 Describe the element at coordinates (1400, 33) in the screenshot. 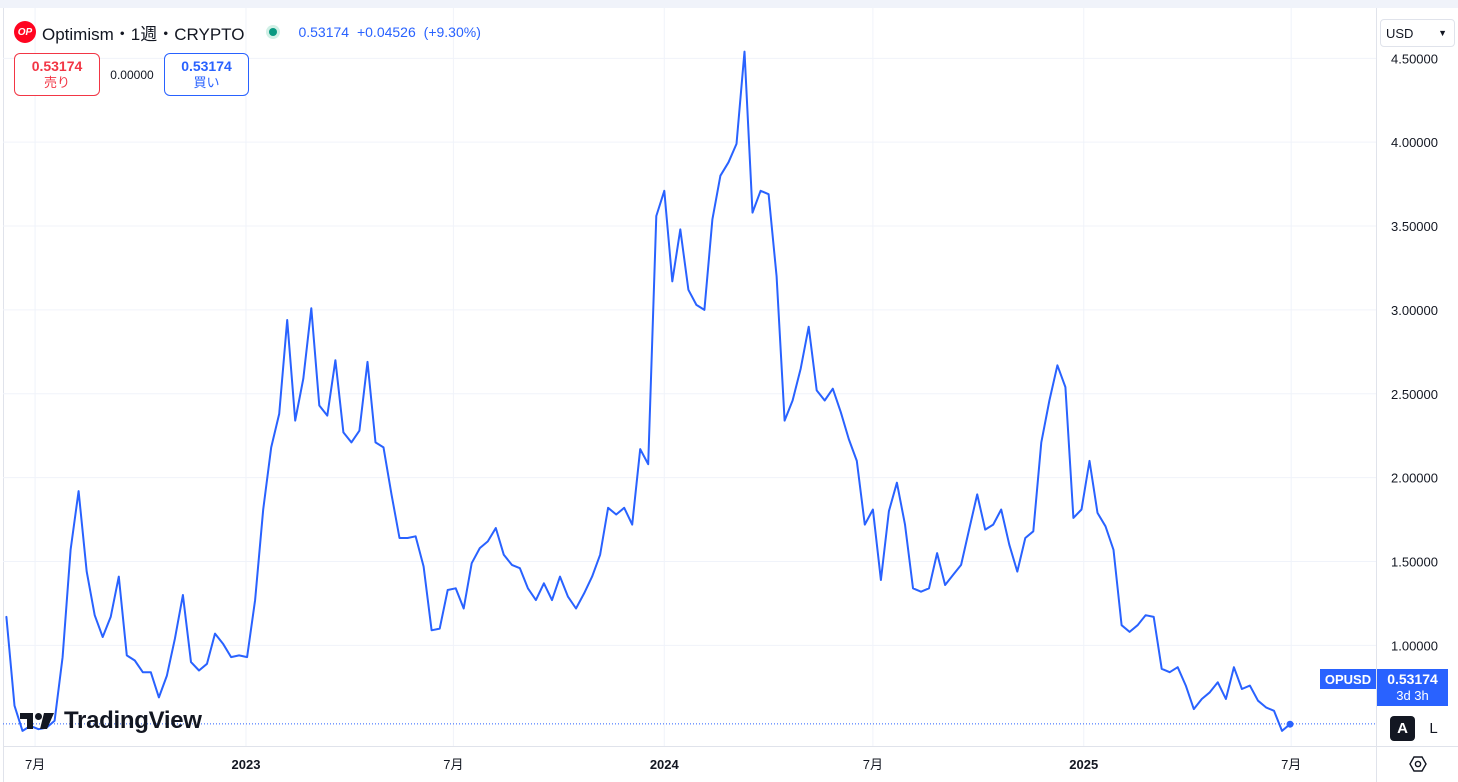

I see `currency-value: USD` at that location.